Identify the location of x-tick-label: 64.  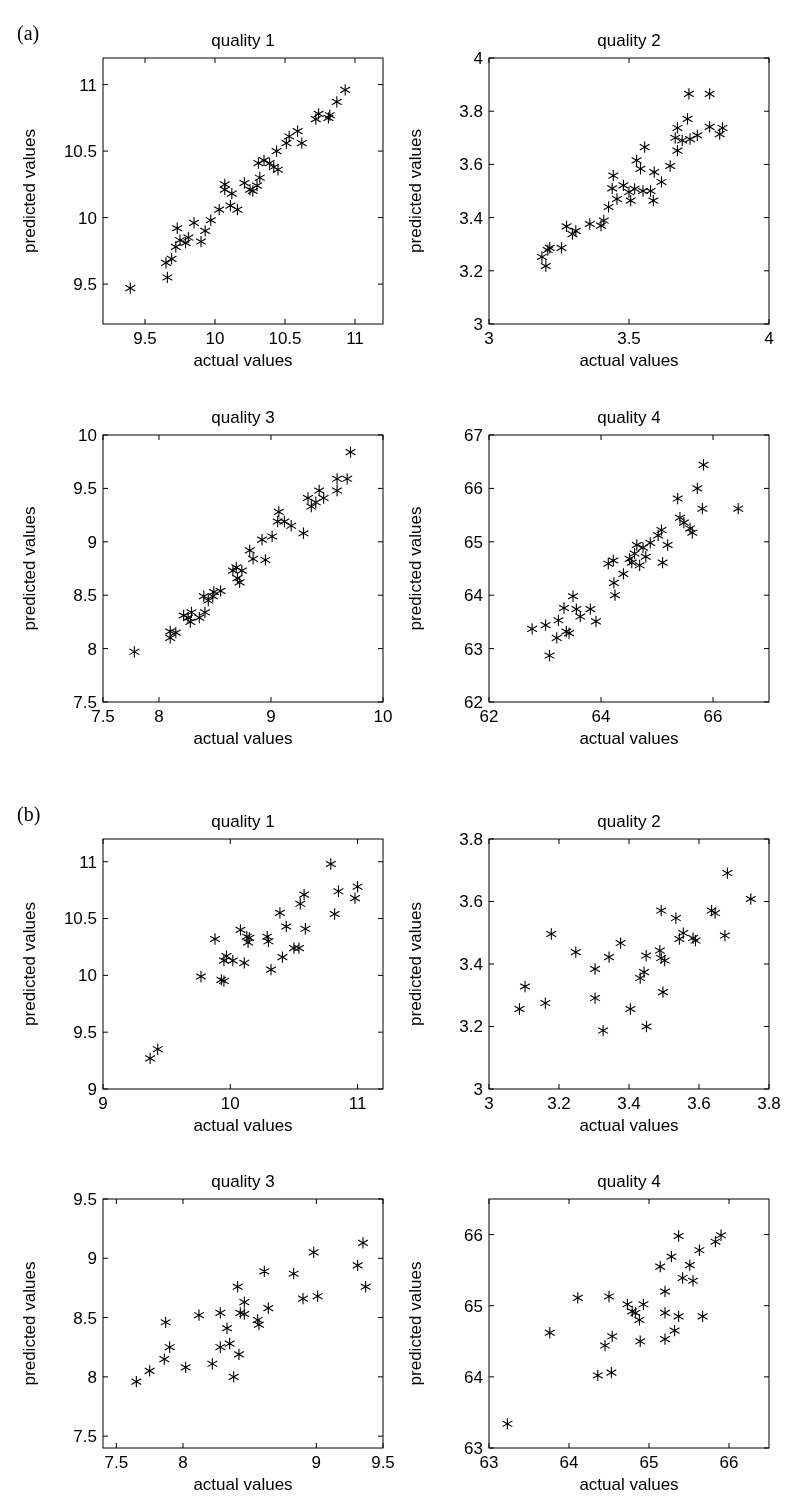
(601, 716).